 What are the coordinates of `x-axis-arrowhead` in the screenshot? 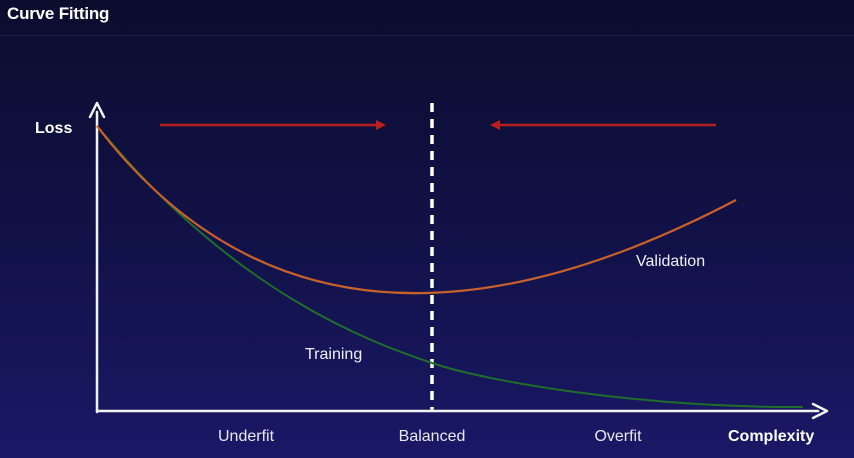 It's located at (820, 411).